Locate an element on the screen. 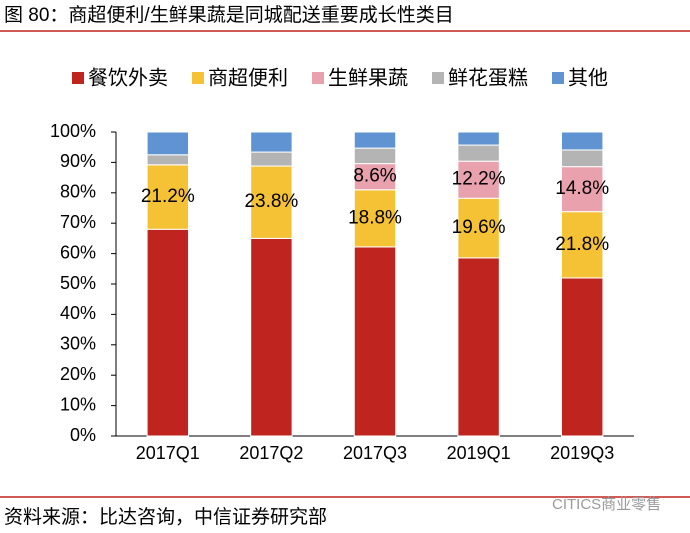 The width and height of the screenshot is (690, 533). x-tick-label: 2017Q2 is located at coordinates (271, 453).